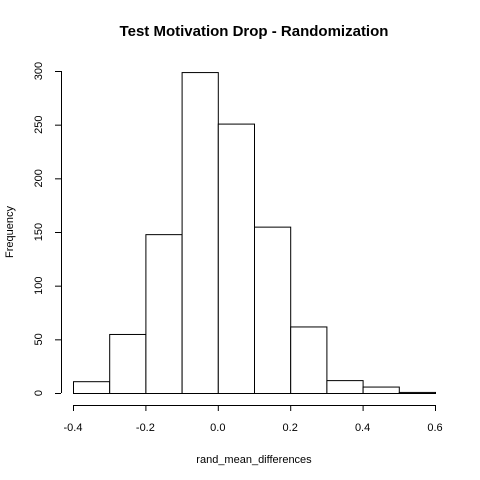 This screenshot has width=480, height=480. I want to click on x-tick-label: -0.2, so click(145, 428).